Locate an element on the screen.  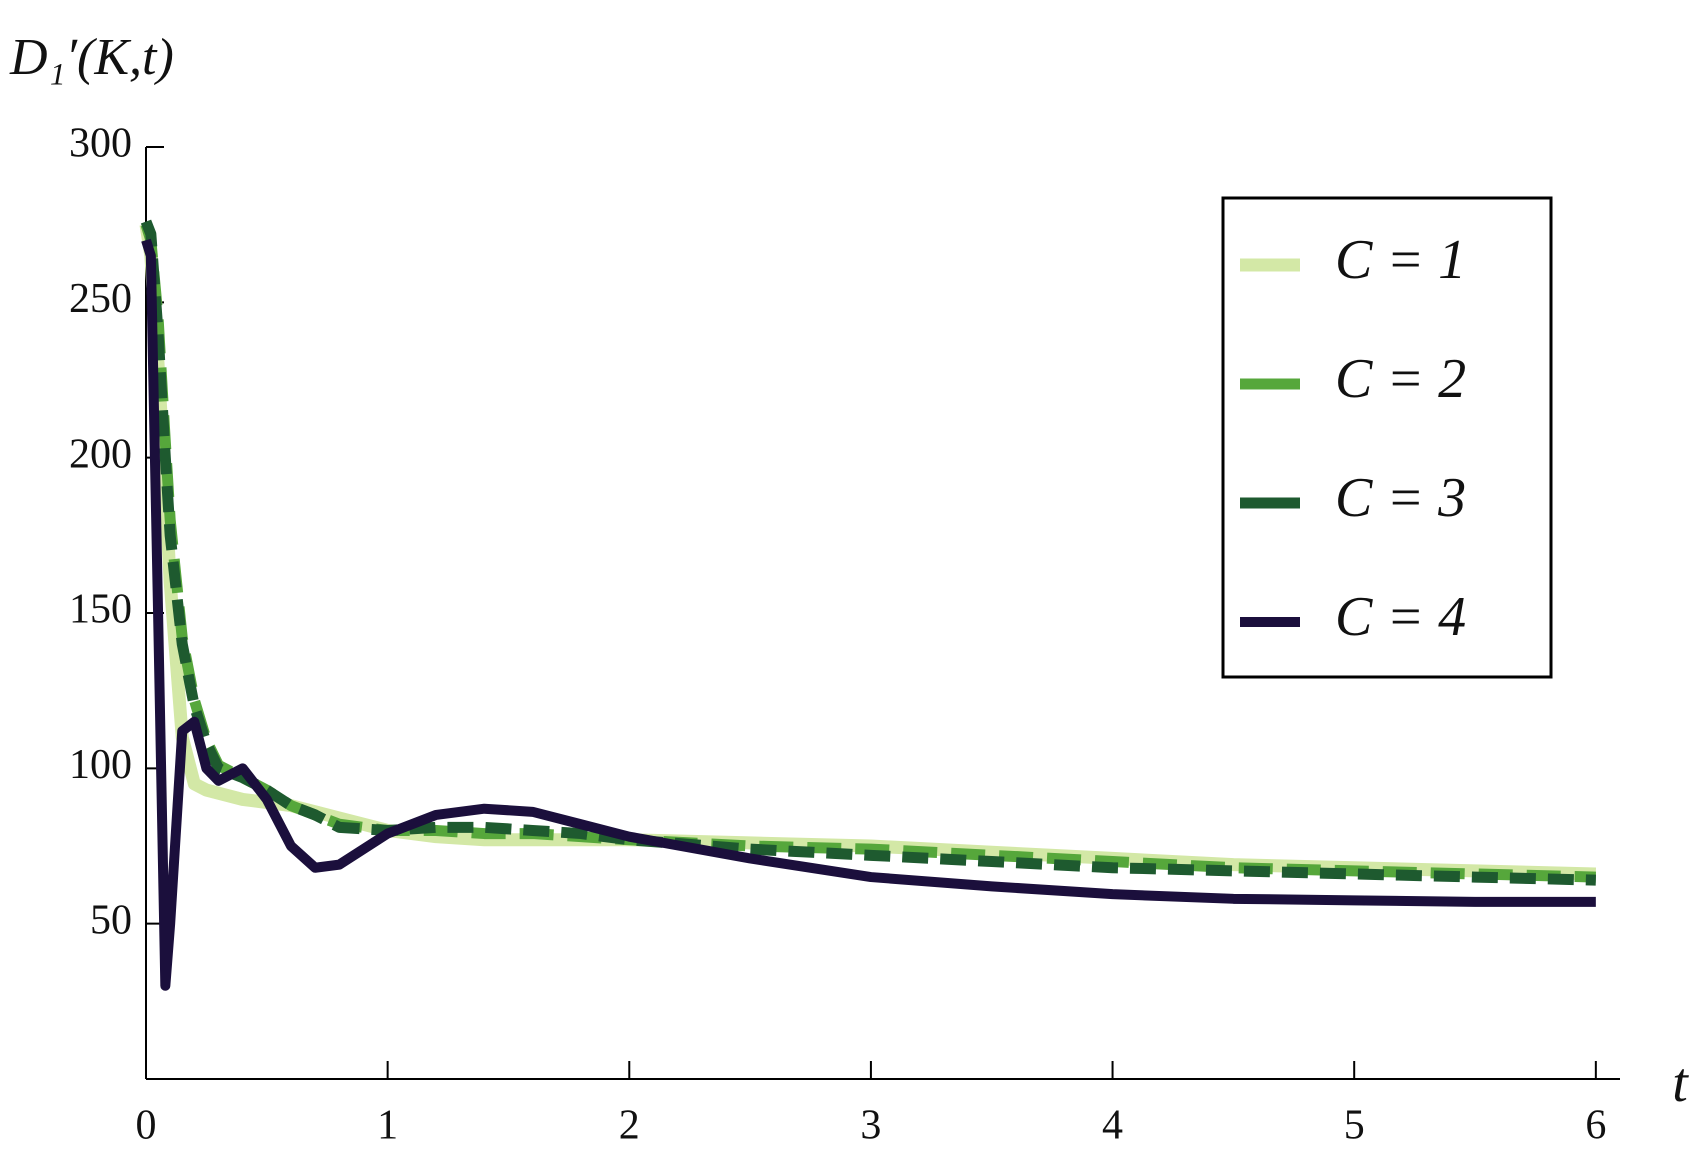
y-tick-label: 150 is located at coordinates (100, 610).